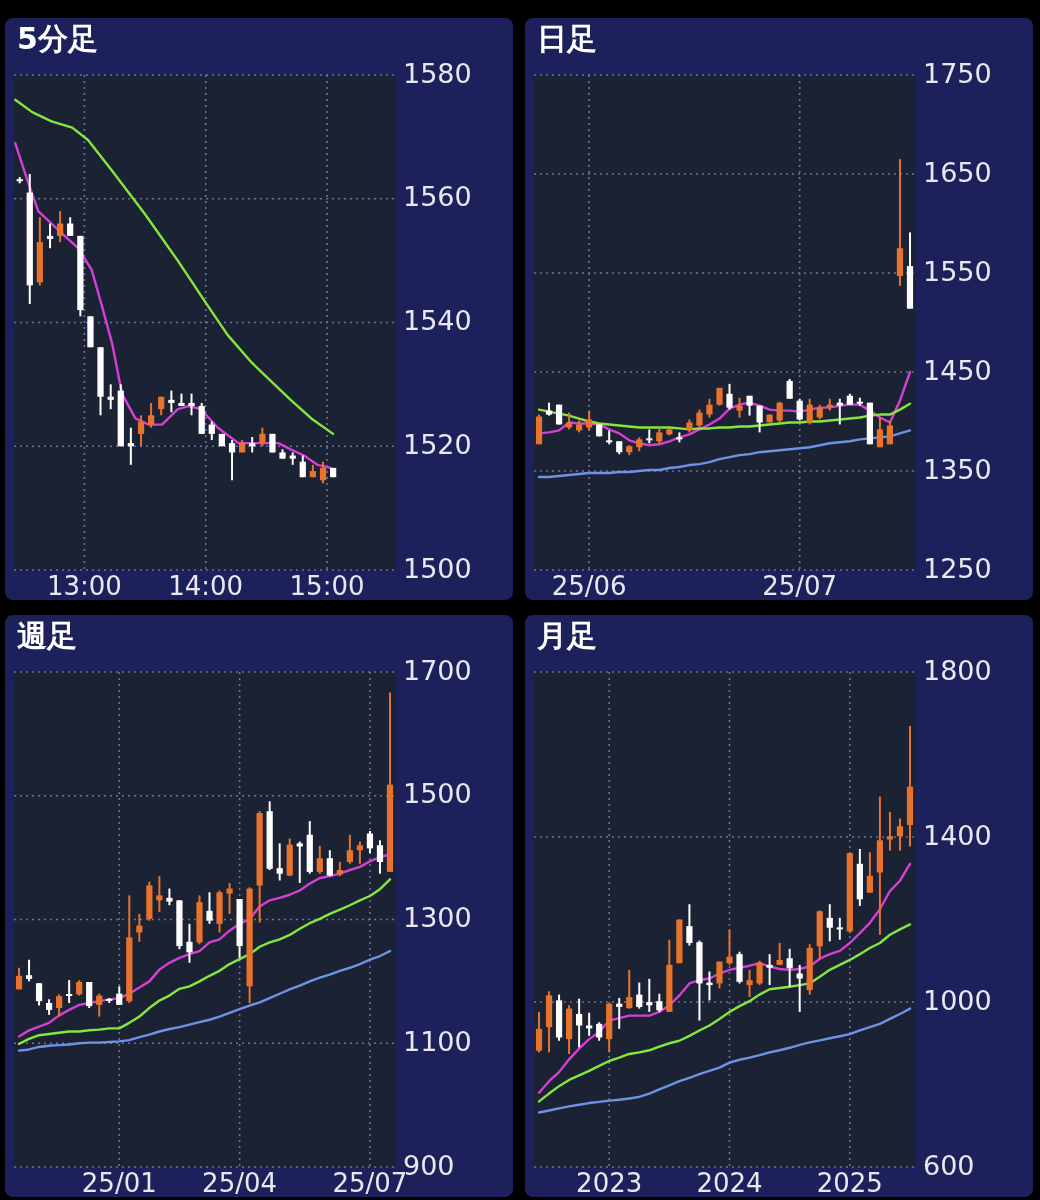 This screenshot has width=1040, height=1200. What do you see at coordinates (437, 197) in the screenshot?
I see `y-tick-label: 1560` at bounding box center [437, 197].